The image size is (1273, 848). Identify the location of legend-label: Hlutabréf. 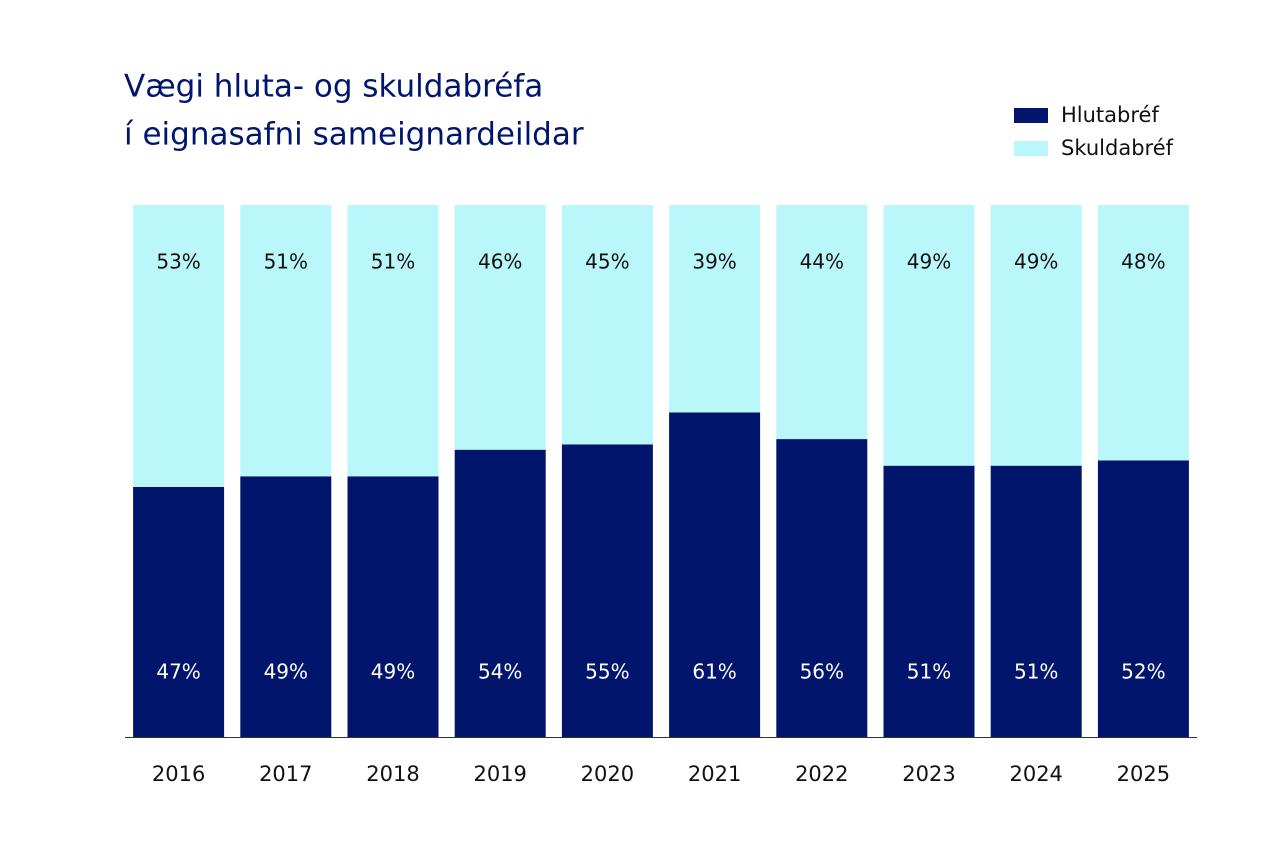
(1110, 115).